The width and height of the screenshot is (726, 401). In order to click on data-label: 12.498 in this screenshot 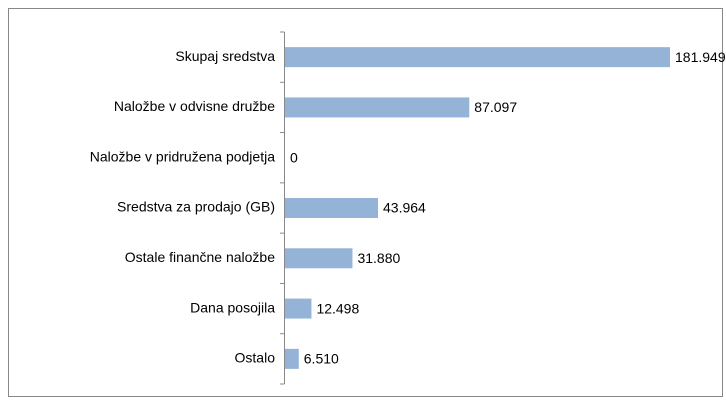, I will do `click(337, 308)`.